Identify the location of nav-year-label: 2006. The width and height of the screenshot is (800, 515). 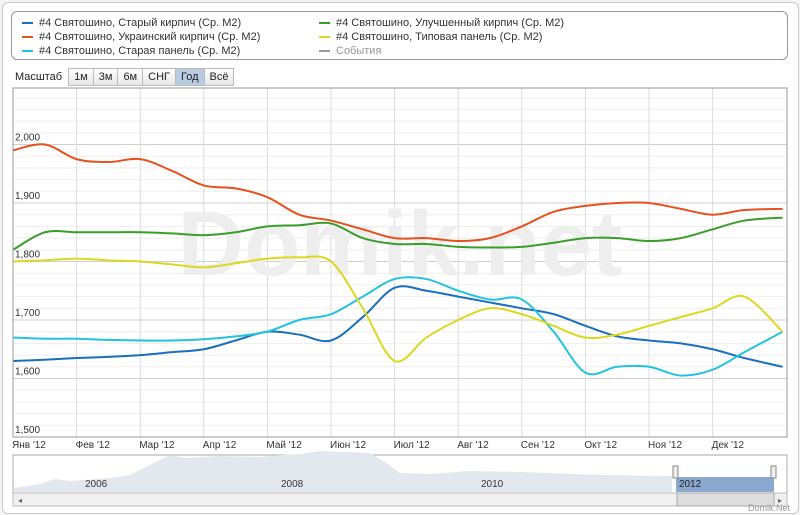
(96, 484).